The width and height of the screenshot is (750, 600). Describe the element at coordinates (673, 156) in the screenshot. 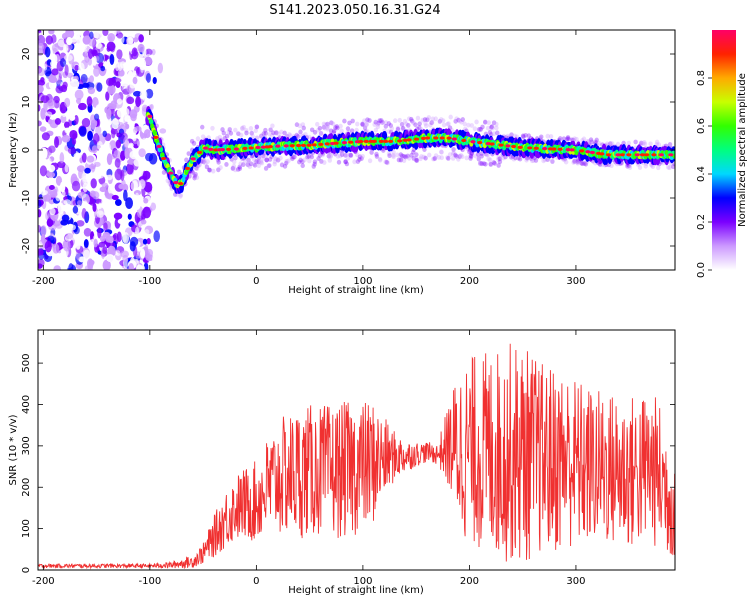

I see `ridge-core` at that location.